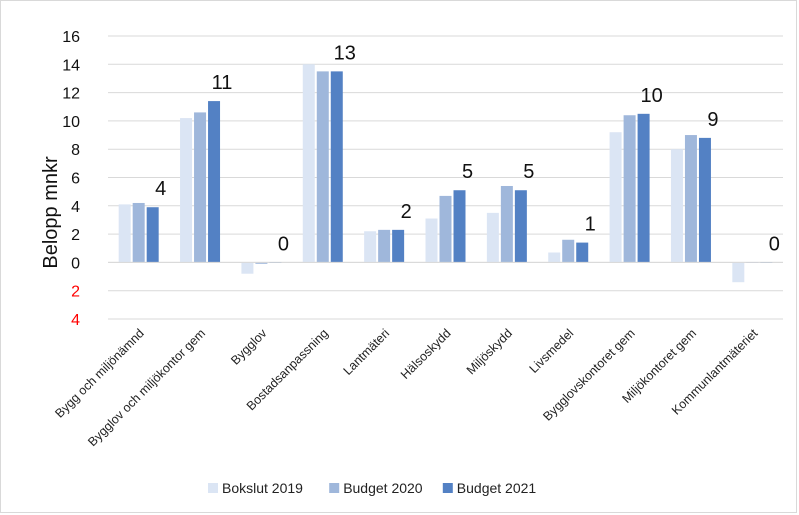  What do you see at coordinates (489, 351) in the screenshot?
I see `x-tick-label: Miljöskydd` at bounding box center [489, 351].